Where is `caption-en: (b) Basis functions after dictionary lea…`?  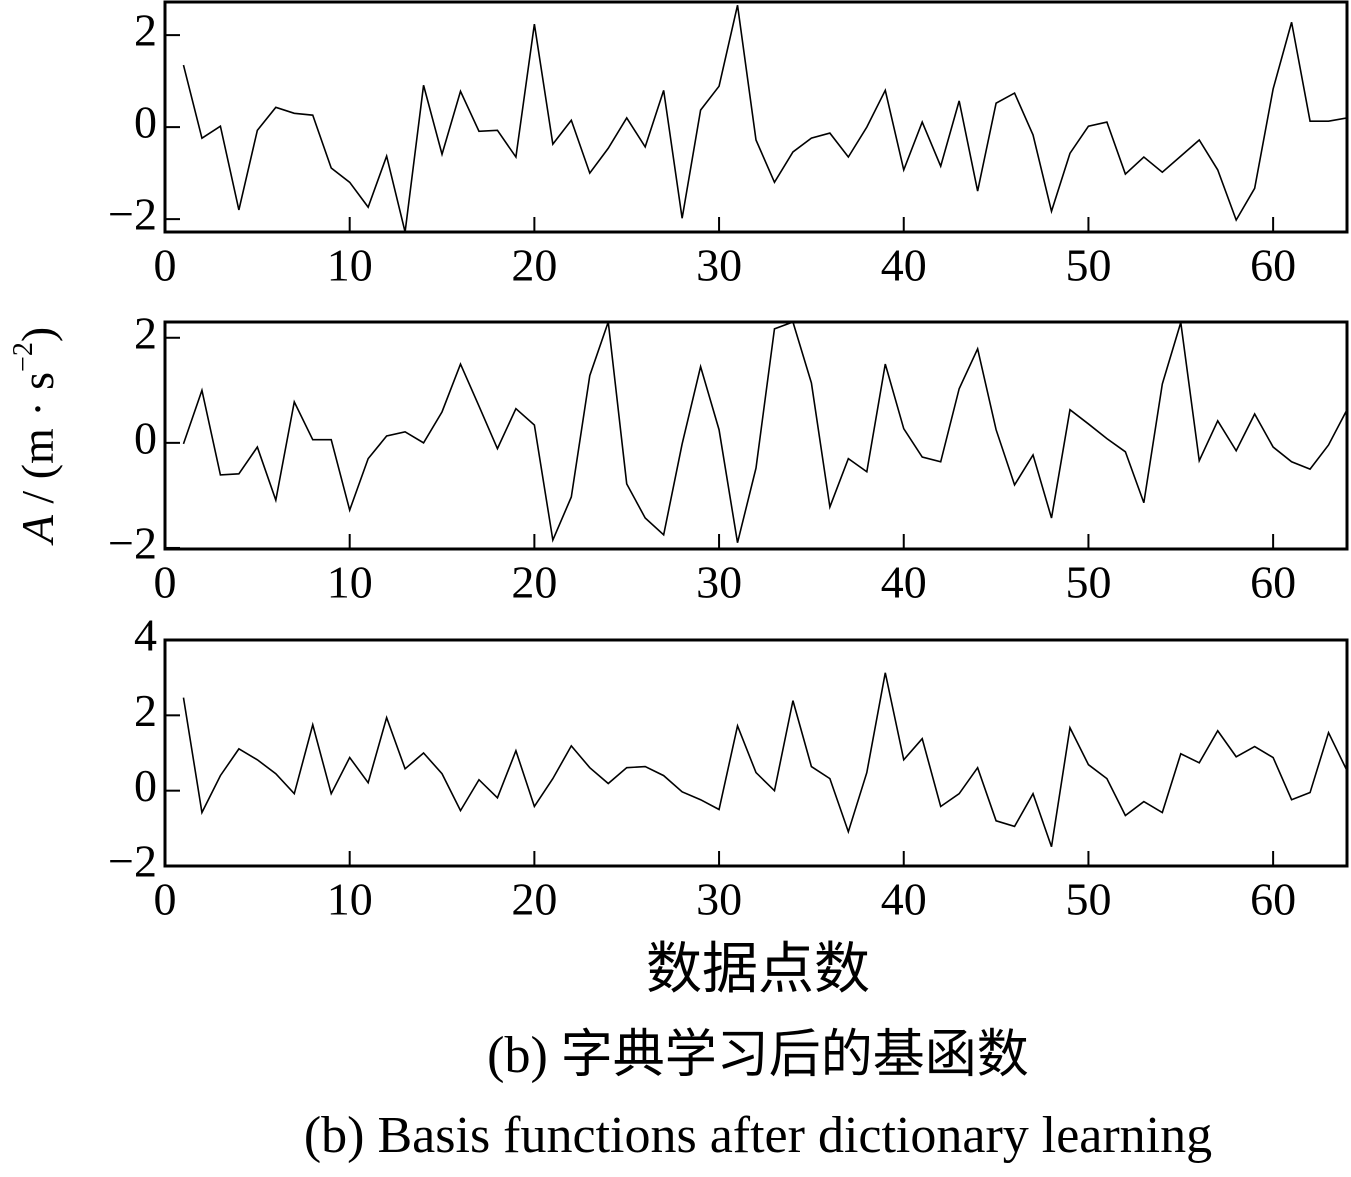 caption-en: (b) Basis functions after dictionary lea… is located at coordinates (758, 1135).